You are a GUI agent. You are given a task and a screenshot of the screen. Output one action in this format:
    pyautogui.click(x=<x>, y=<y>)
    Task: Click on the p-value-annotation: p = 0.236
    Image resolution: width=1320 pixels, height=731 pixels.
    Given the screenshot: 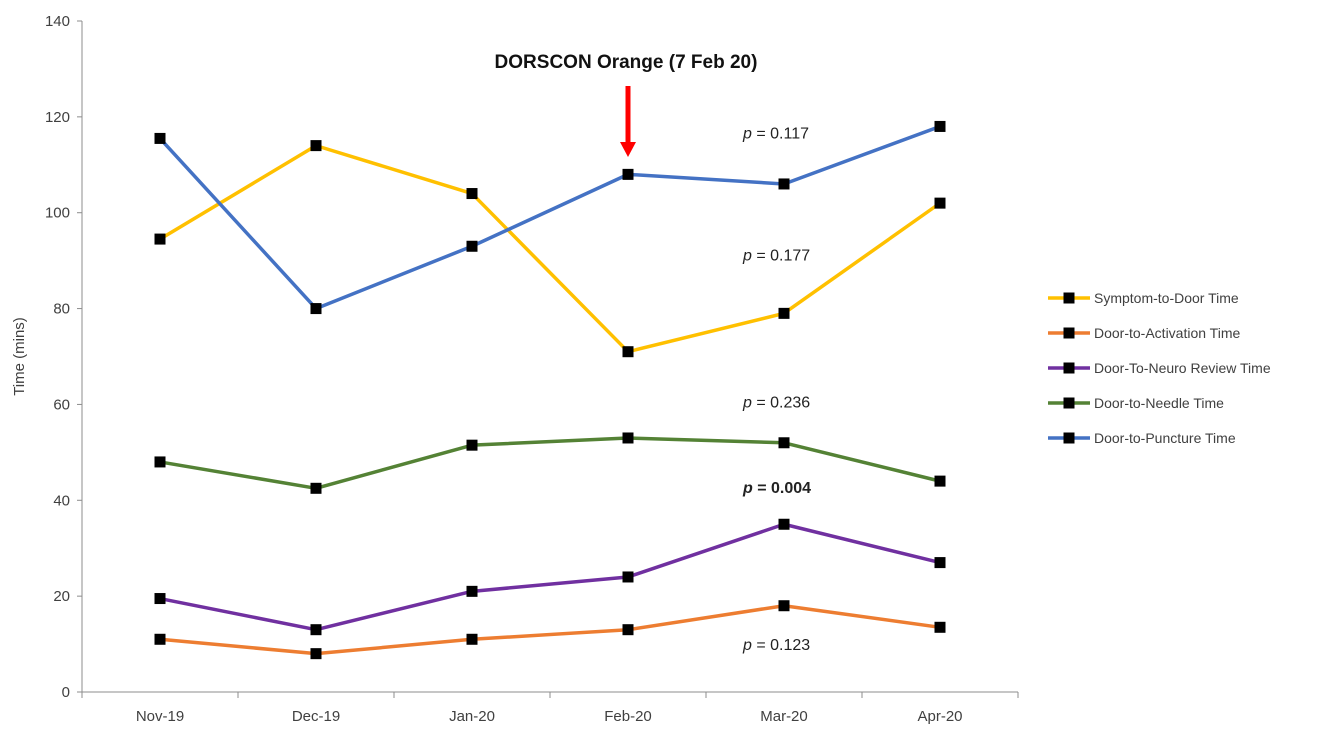 What is the action you would take?
    pyautogui.click(x=776, y=402)
    